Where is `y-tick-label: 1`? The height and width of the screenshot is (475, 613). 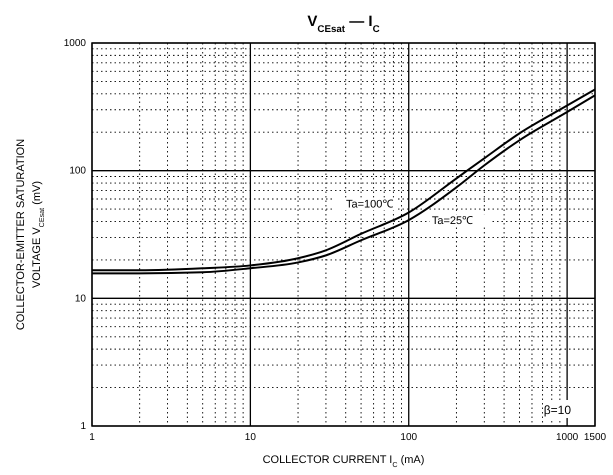 y-tick-label: 1 is located at coordinates (83, 426).